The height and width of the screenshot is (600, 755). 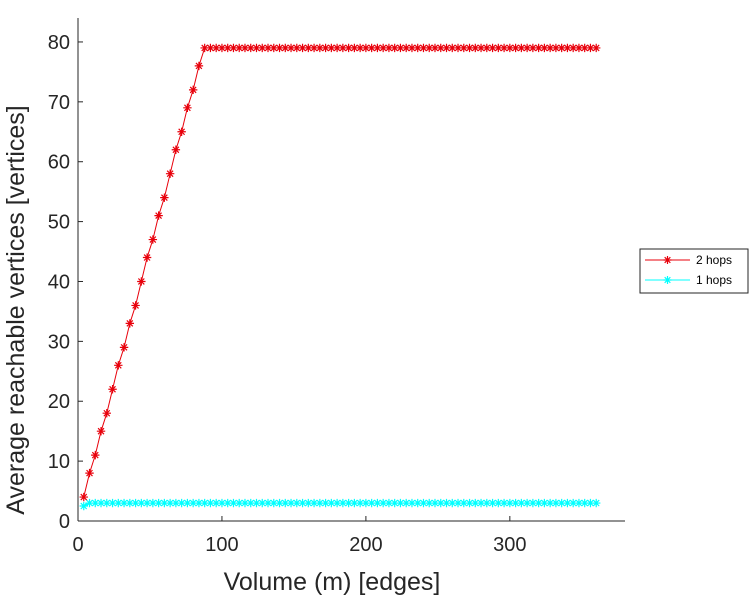 I want to click on x-tick-label: 100, so click(x=221, y=545).